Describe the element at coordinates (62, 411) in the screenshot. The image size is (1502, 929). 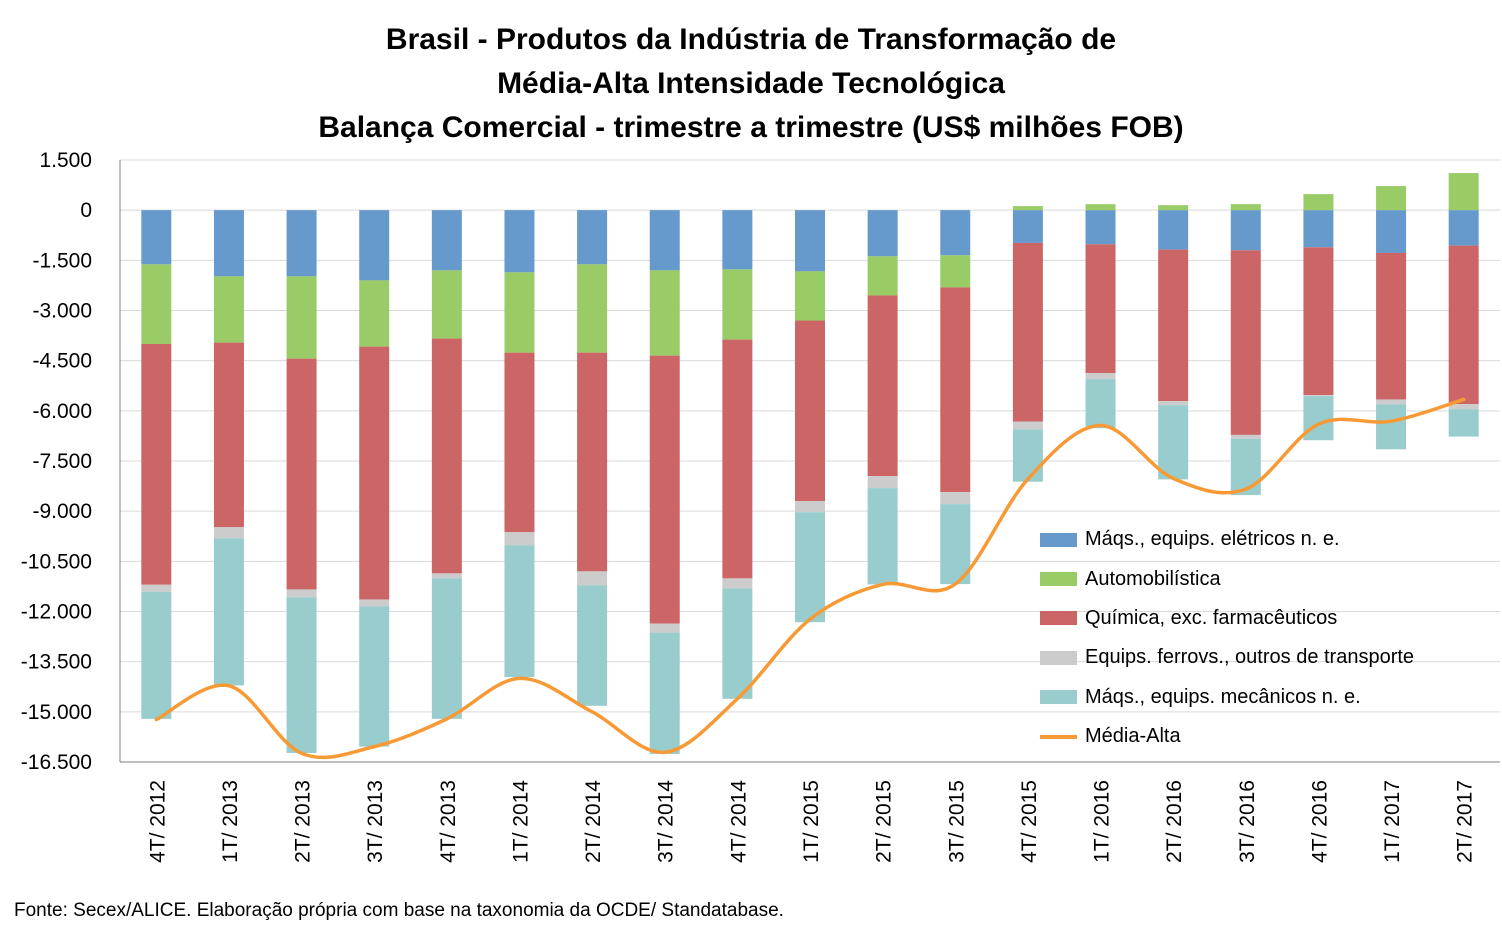
I see `y-tick-label: -6.000` at that location.